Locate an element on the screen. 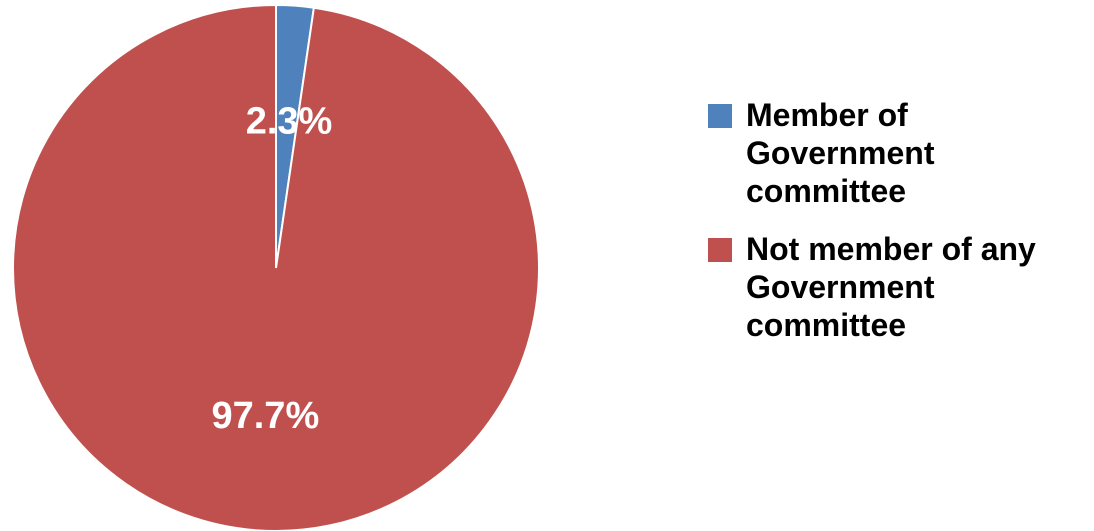 The height and width of the screenshot is (531, 1094). legend-swatch-not-member is located at coordinates (720, 250).